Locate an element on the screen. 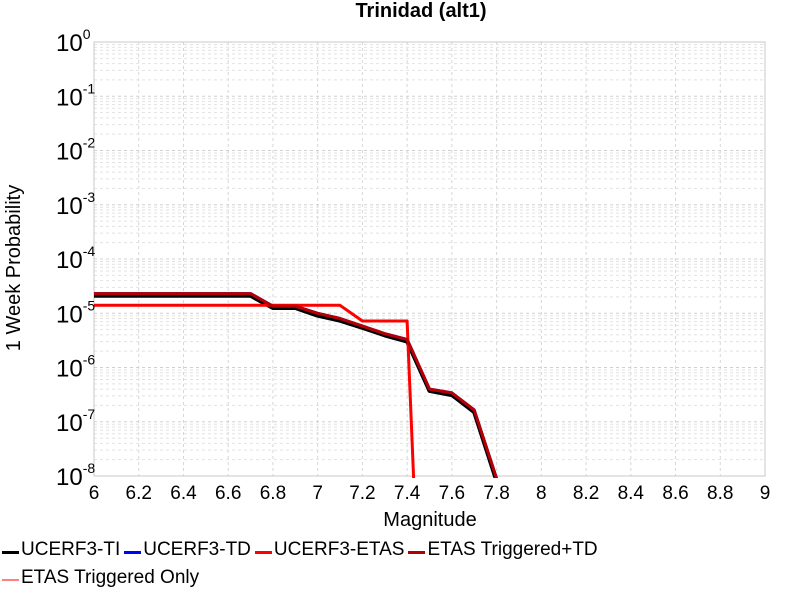  legend-swatch-ucerf3-td is located at coordinates (133, 552).